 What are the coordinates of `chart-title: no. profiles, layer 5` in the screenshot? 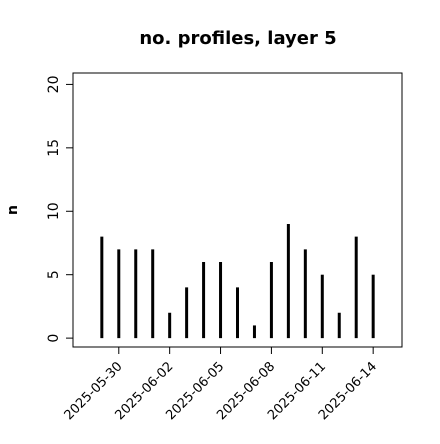 It's located at (237, 38).